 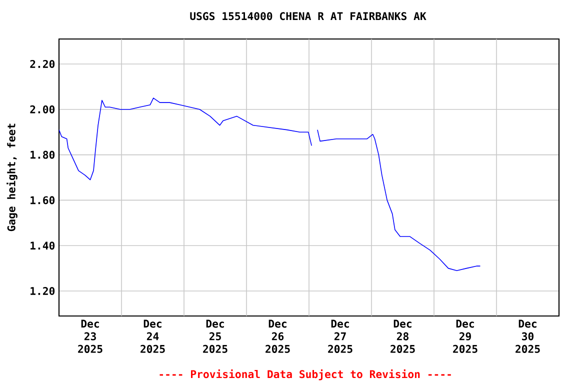 What do you see at coordinates (42, 200) in the screenshot?
I see `y-tick-label: 1.60` at bounding box center [42, 200].